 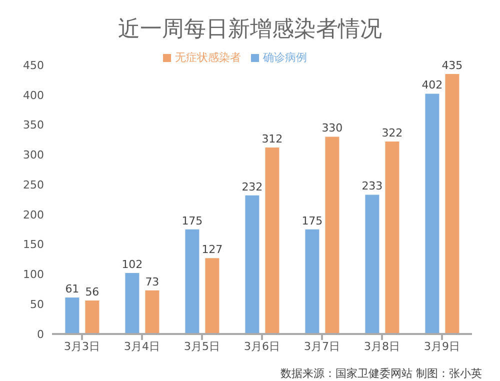 I want to click on data-label: 312, so click(x=272, y=139).